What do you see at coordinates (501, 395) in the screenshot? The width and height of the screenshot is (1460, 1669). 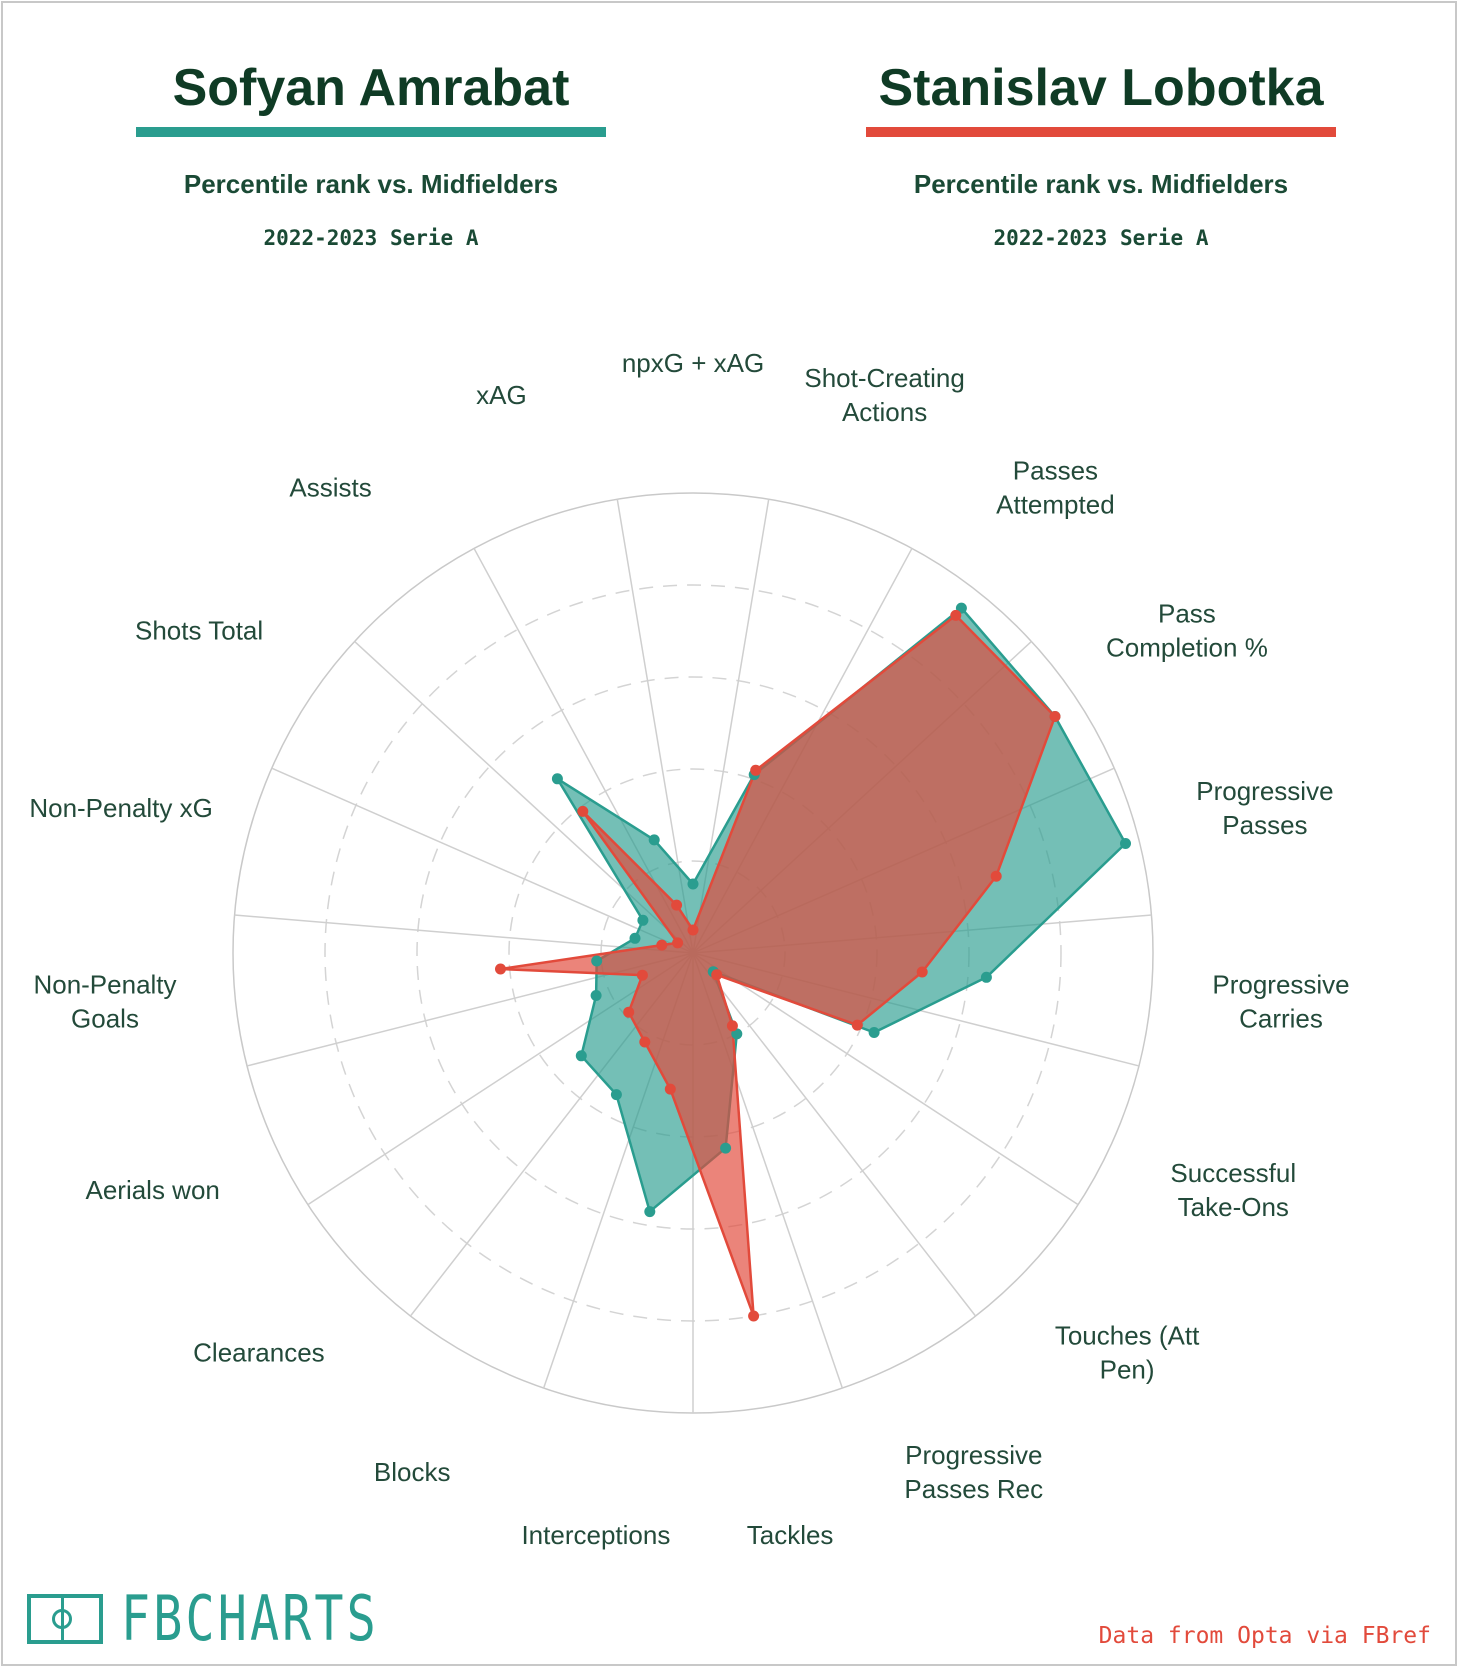 I see `axis-label: xAG` at bounding box center [501, 395].